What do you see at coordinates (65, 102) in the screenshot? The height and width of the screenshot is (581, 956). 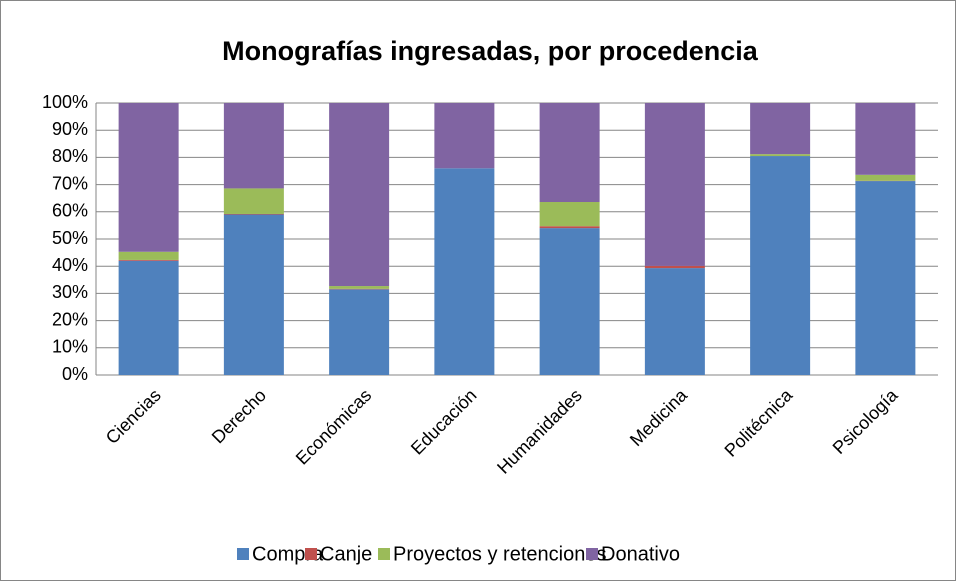 I see `y-tick-label: 100%` at bounding box center [65, 102].